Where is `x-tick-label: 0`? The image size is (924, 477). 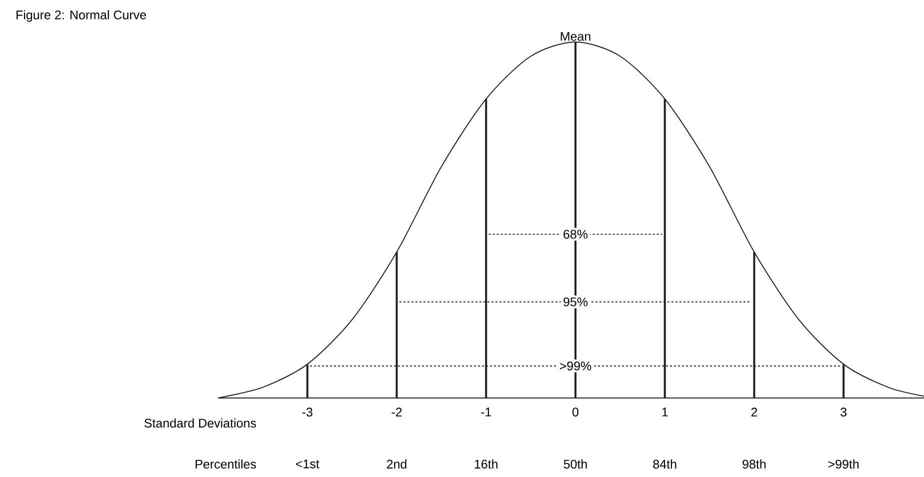 x-tick-label: 0 is located at coordinates (575, 412).